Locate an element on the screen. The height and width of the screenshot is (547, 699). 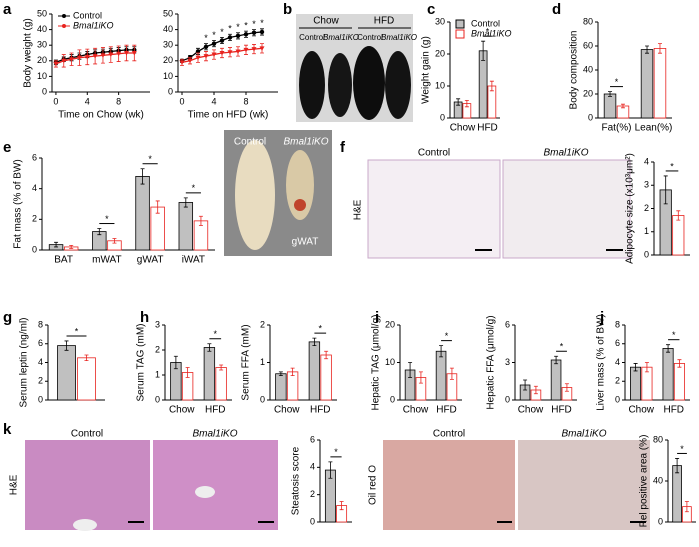
image-label: HFD is located at coordinates (384, 21).